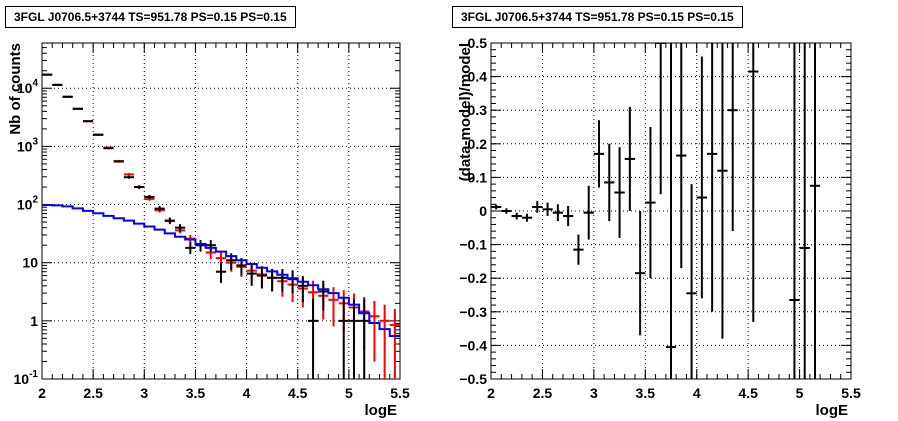 The image size is (898, 421). Describe the element at coordinates (34, 321) in the screenshot. I see `counts-y-tick-label: 1` at that location.